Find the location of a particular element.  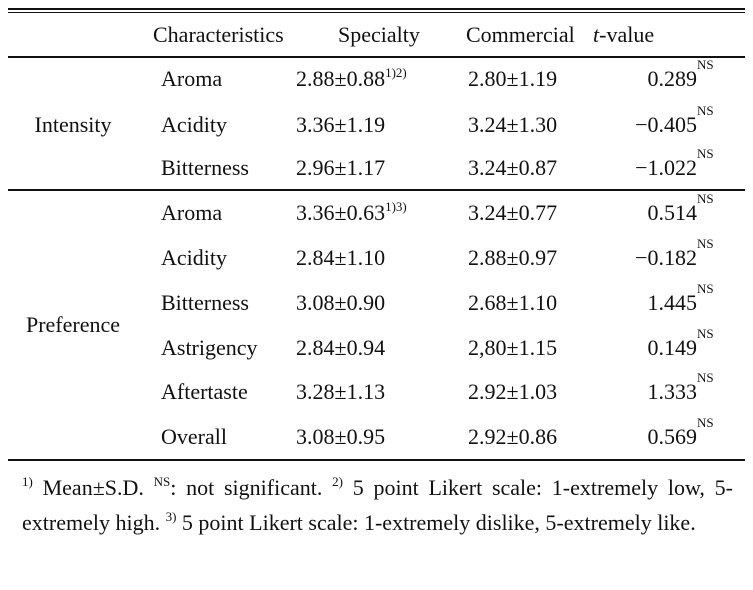

specialty-text: 3.08±0.90 is located at coordinates (341, 302).